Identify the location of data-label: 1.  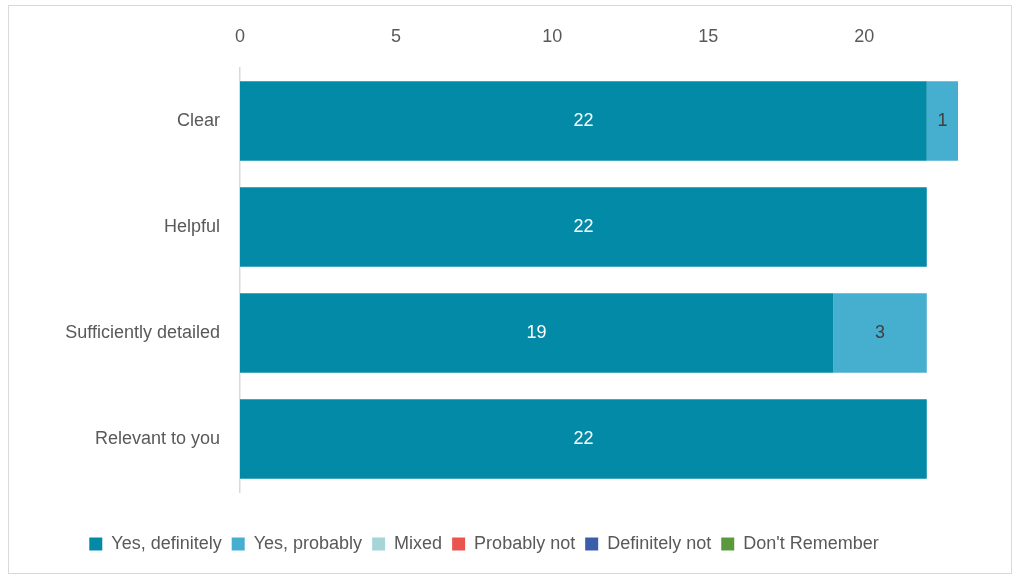
(942, 119).